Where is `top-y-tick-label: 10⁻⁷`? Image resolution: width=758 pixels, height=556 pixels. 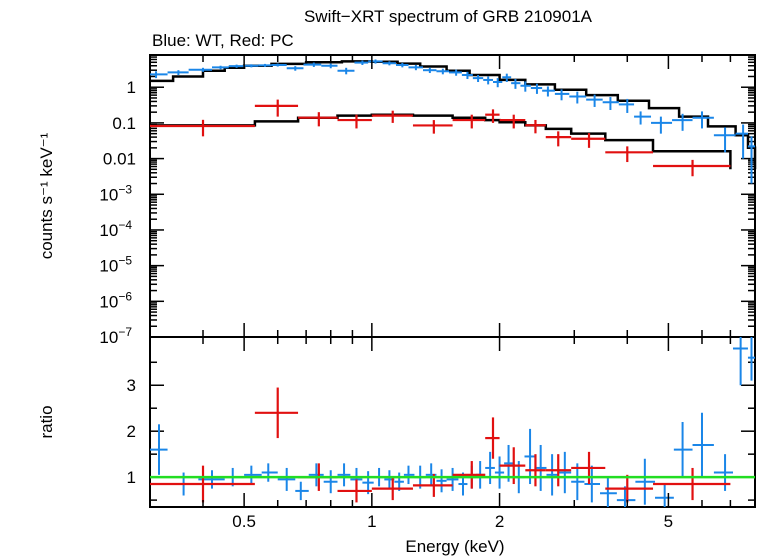 top-y-tick-label: 10⁻⁷ is located at coordinates (115, 336).